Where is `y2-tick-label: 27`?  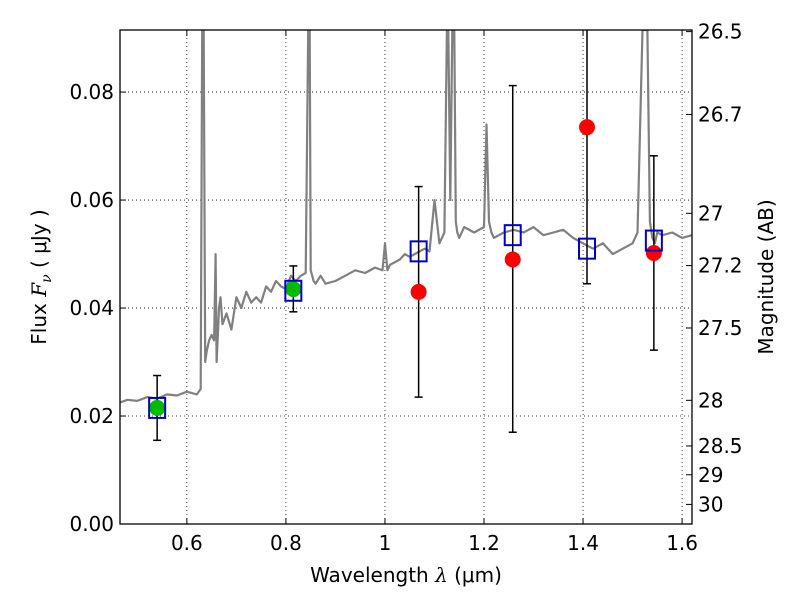
y2-tick-label: 27 is located at coordinates (710, 213).